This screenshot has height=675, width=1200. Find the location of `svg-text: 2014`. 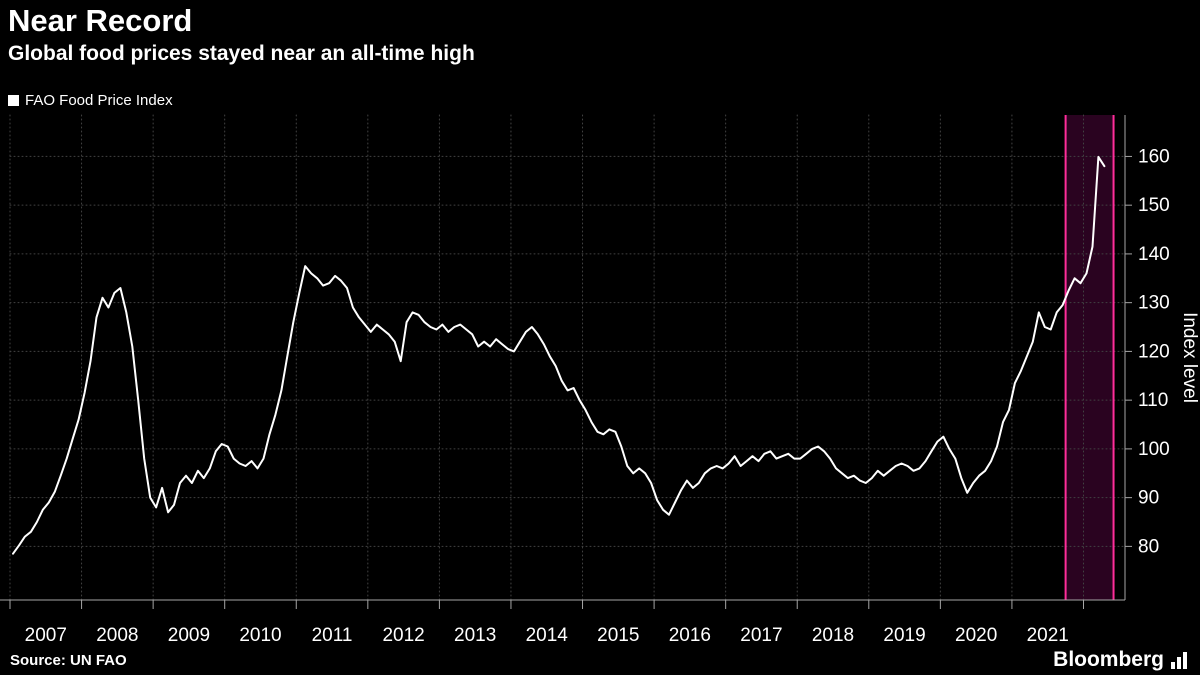

svg-text: 2014 is located at coordinates (547, 635).